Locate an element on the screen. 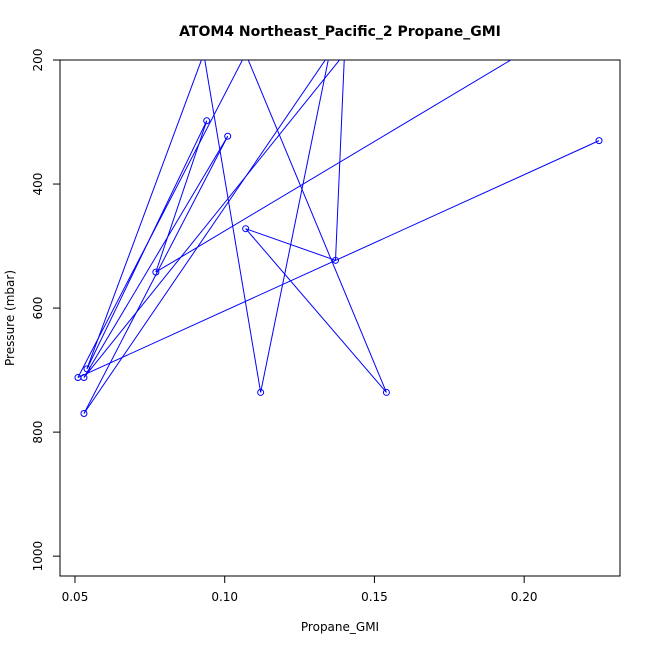 Image resolution: width=650 pixels, height=650 pixels. y-axis: 200 400 600 800 1000 is located at coordinates (46, 310).